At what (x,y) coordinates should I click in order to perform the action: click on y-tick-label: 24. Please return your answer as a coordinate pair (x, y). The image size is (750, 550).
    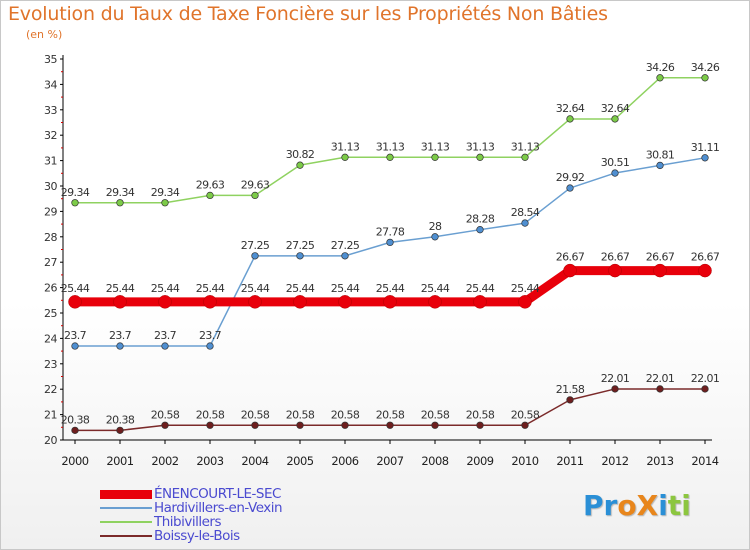
    Looking at the image, I should click on (50, 338).